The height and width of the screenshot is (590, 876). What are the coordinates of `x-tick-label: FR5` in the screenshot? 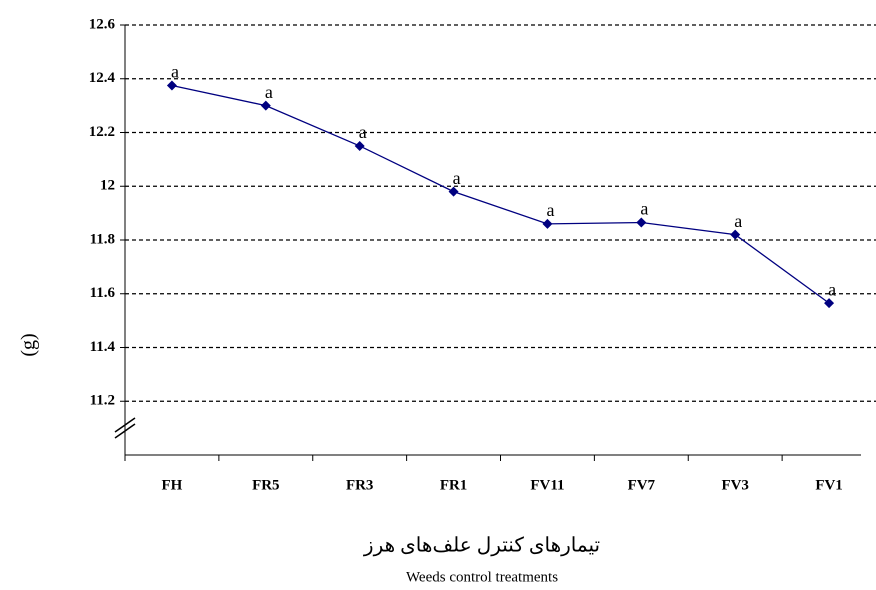 It's located at (266, 485).